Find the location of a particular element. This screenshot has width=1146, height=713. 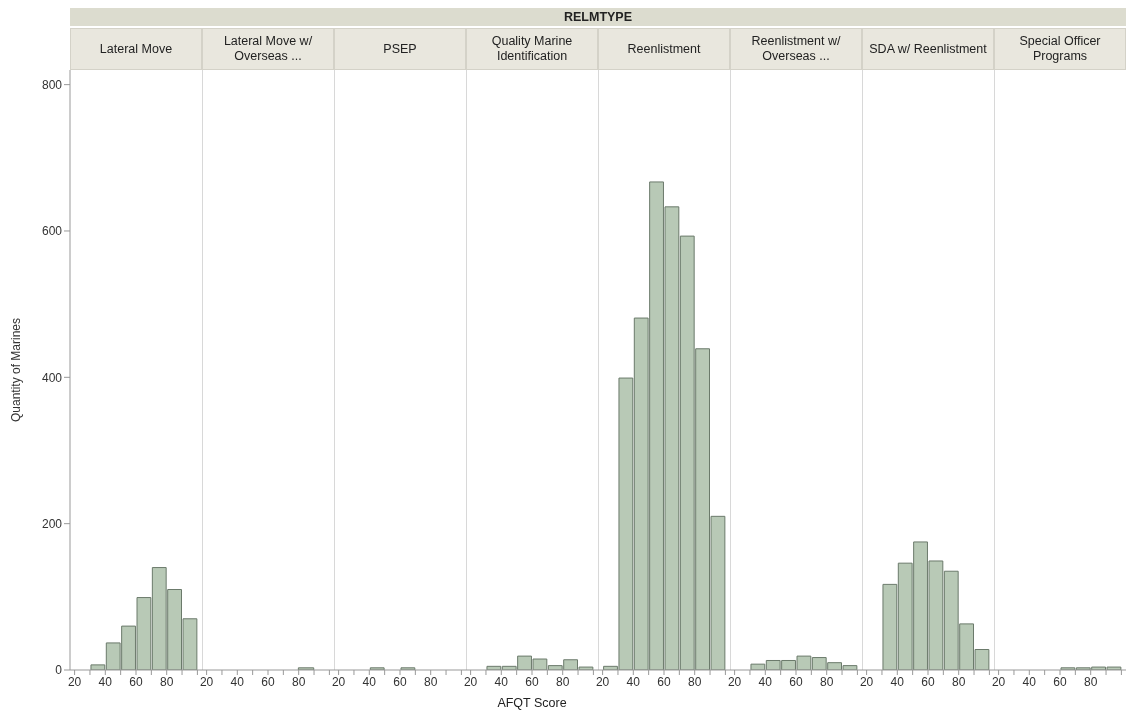

text: RELMTYPE is located at coordinates (598, 17).